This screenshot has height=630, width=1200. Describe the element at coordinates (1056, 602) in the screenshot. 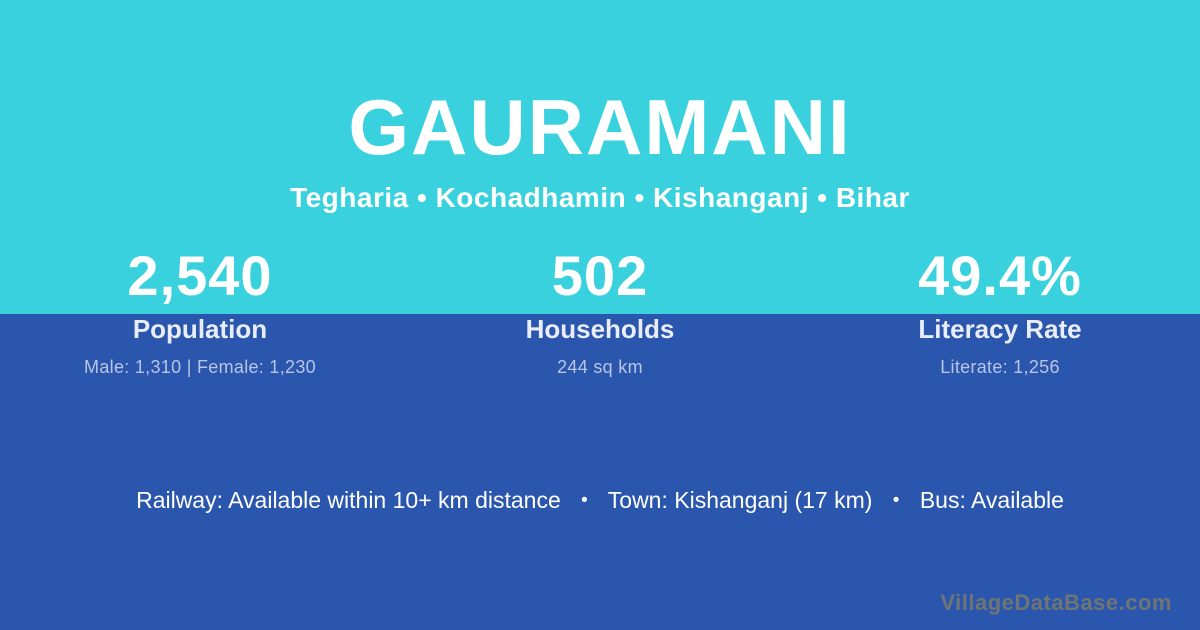

I see `site-watermark: VillageDataBase.com` at that location.